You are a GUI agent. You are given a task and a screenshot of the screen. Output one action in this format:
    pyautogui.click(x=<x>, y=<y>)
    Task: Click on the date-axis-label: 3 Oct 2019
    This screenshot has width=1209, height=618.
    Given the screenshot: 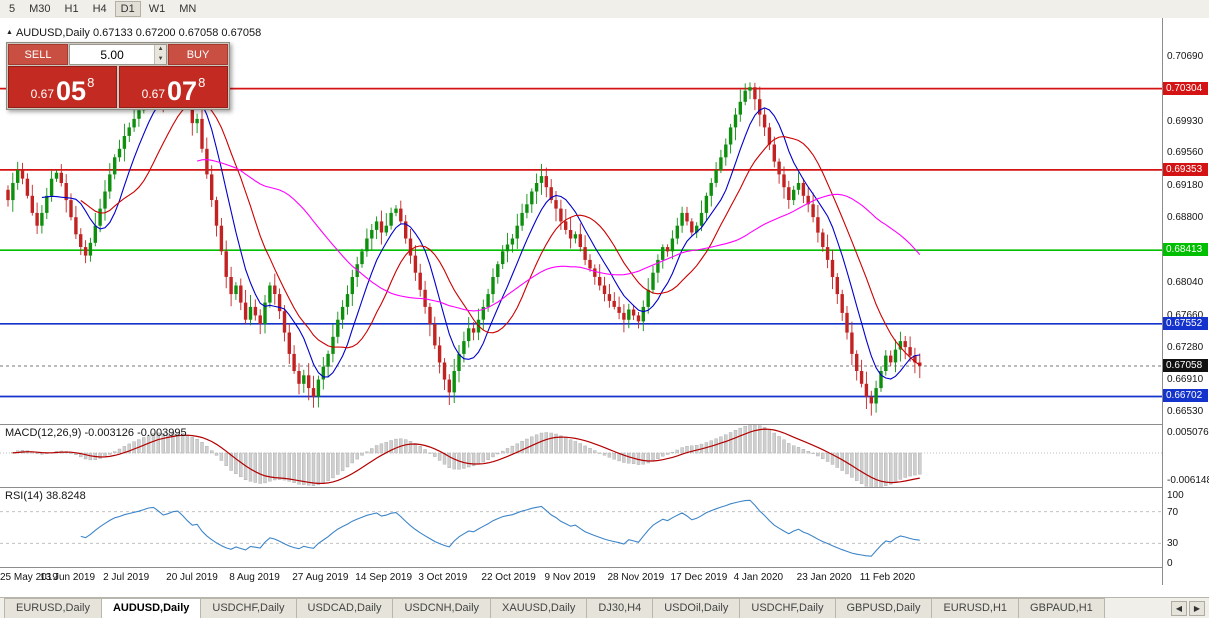 What is the action you would take?
    pyautogui.click(x=443, y=577)
    